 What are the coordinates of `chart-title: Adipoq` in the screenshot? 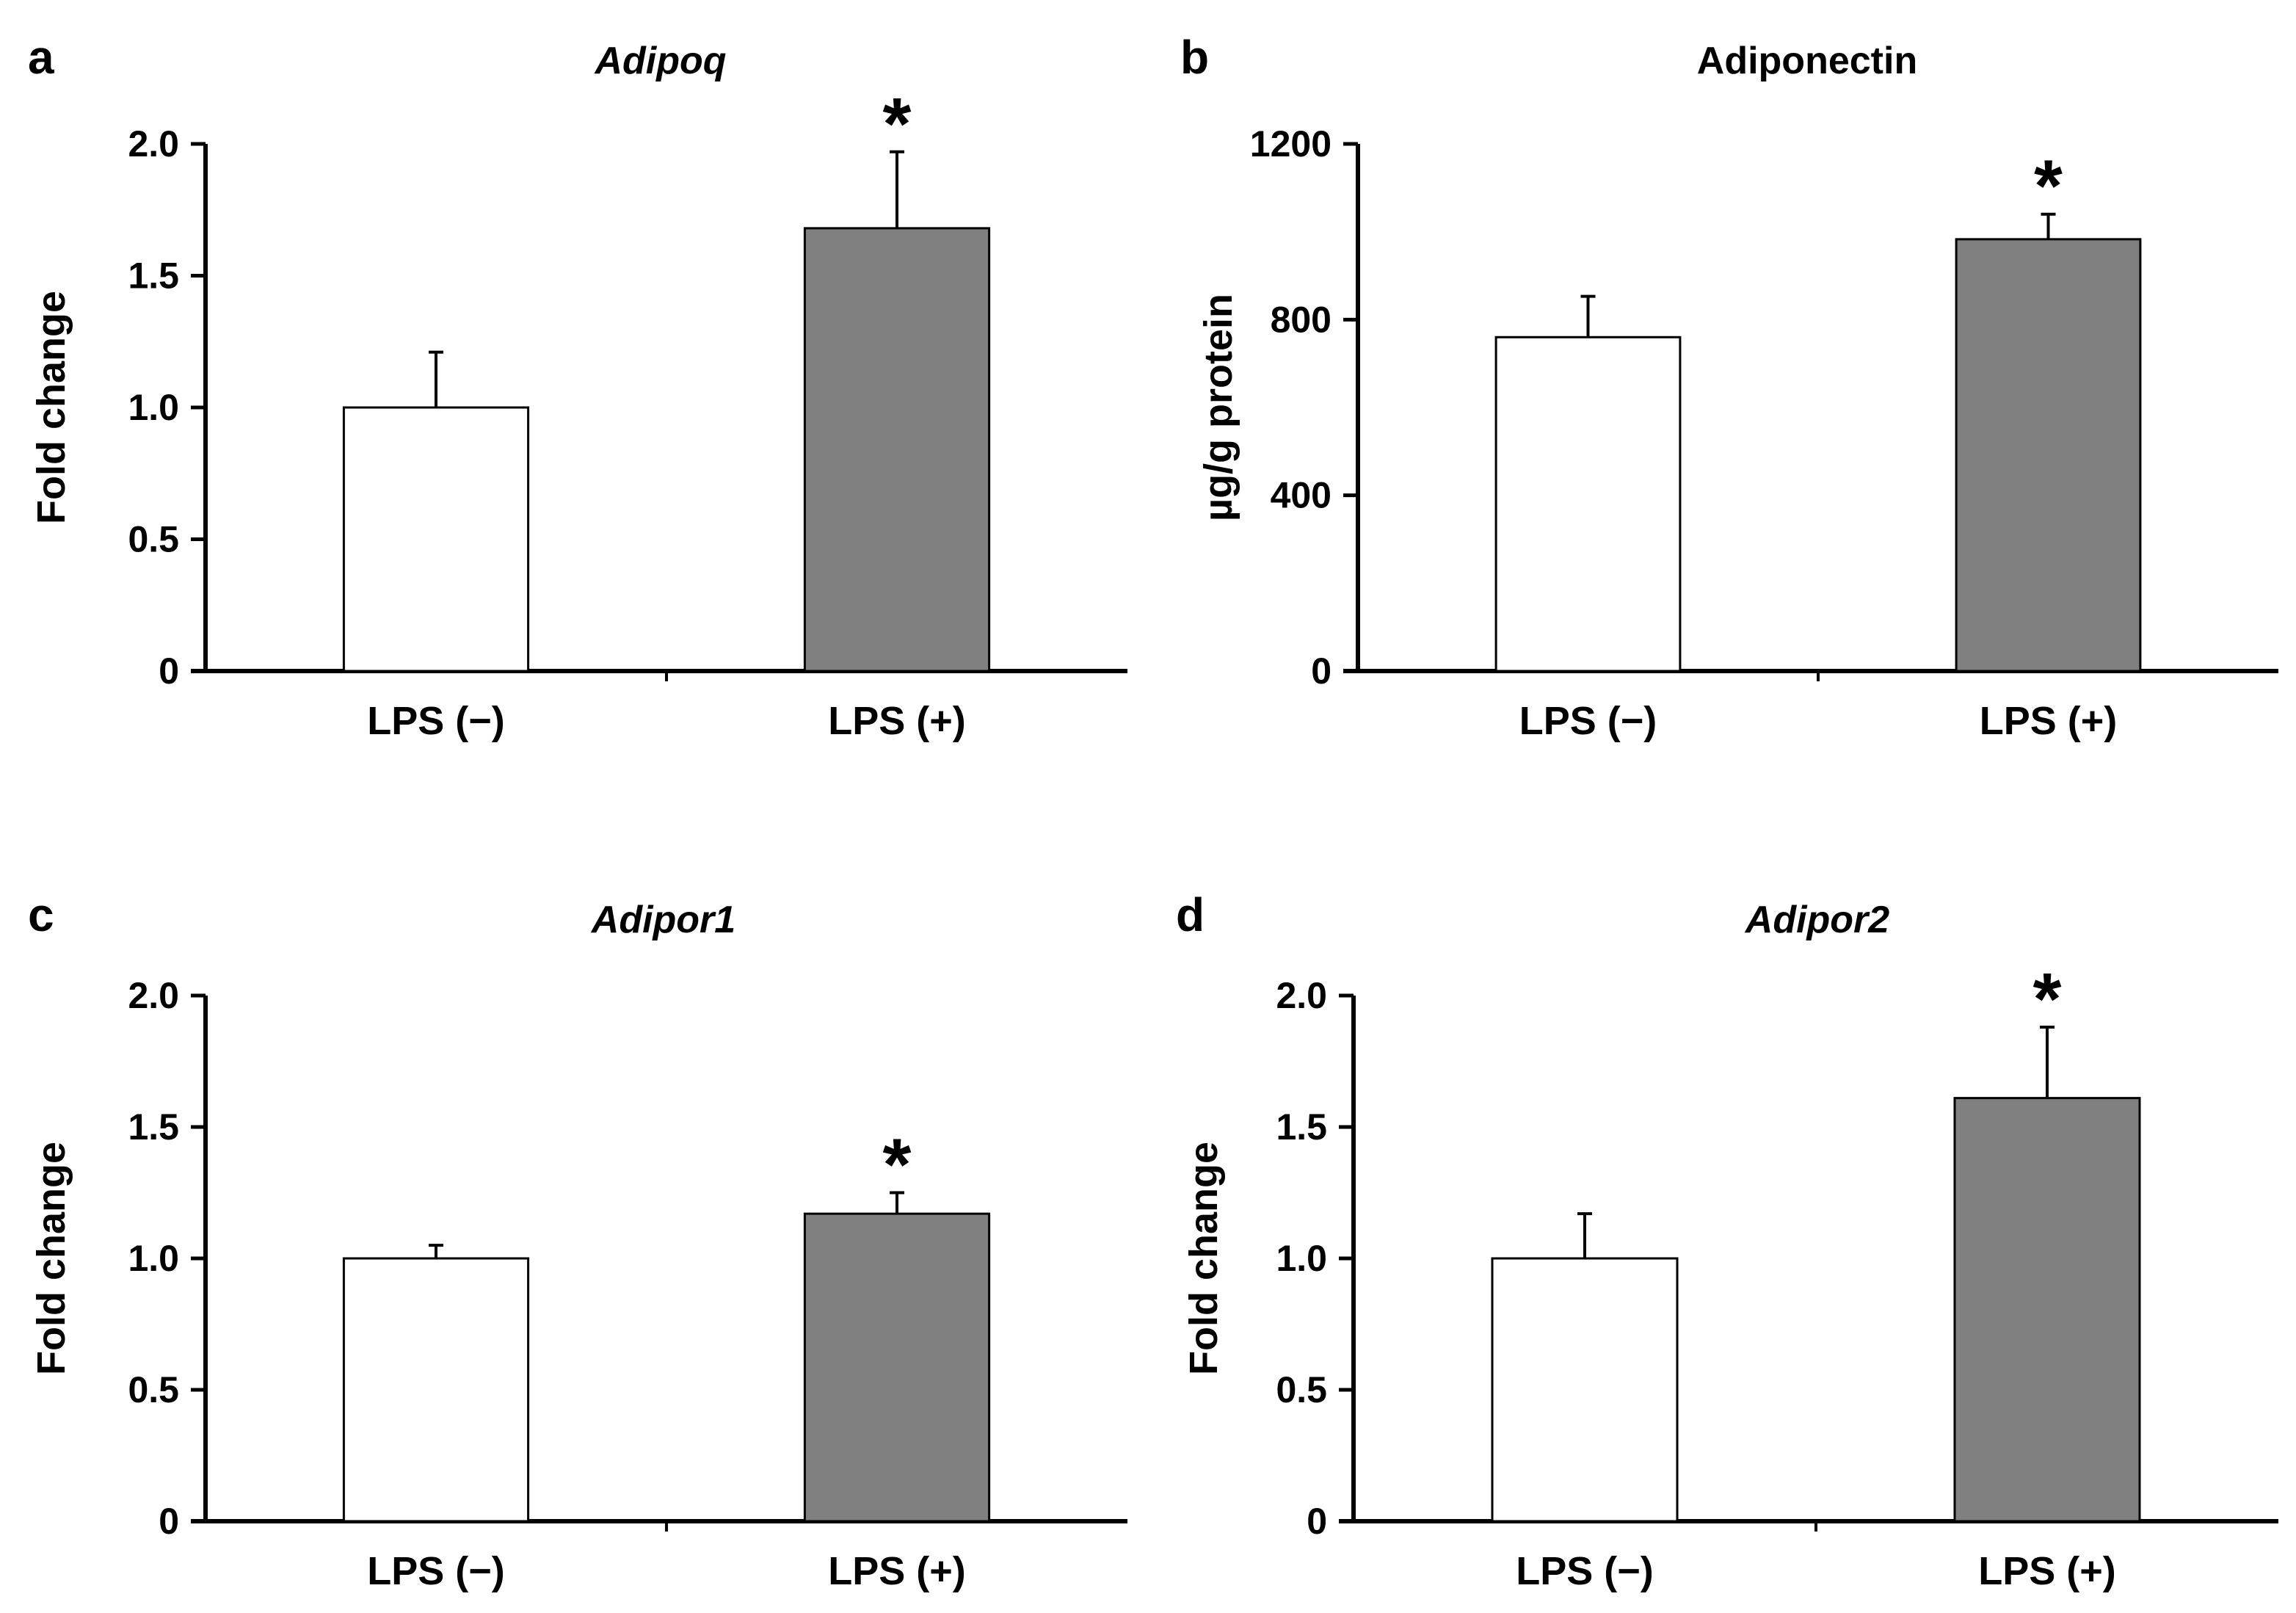 It's located at (659, 61).